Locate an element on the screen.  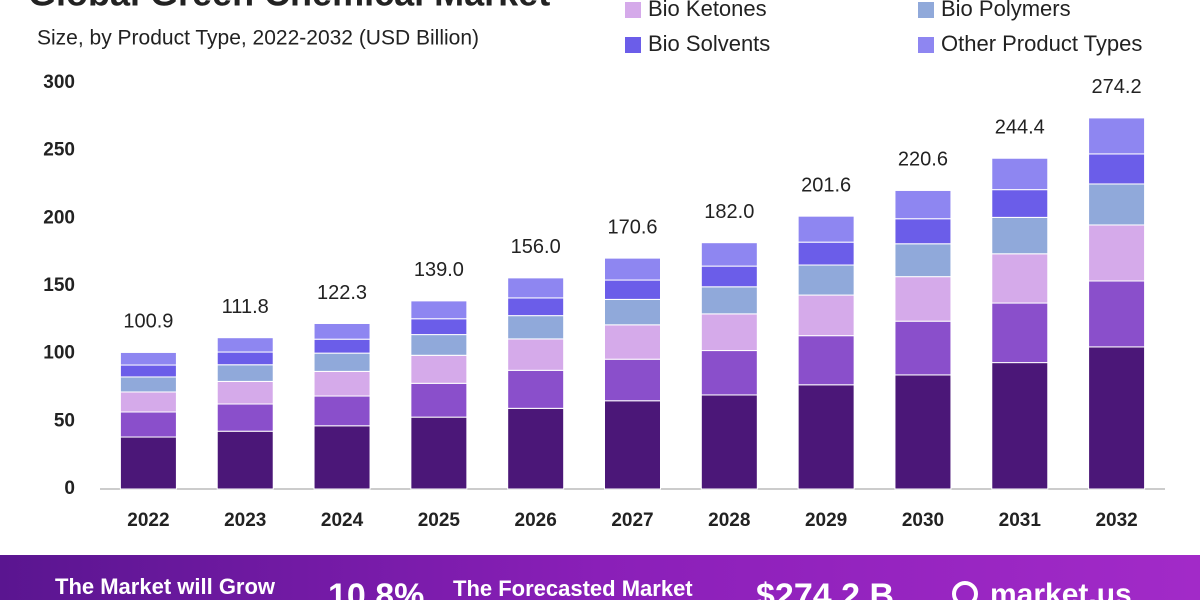
x-tick-label: 2029 is located at coordinates (826, 520).